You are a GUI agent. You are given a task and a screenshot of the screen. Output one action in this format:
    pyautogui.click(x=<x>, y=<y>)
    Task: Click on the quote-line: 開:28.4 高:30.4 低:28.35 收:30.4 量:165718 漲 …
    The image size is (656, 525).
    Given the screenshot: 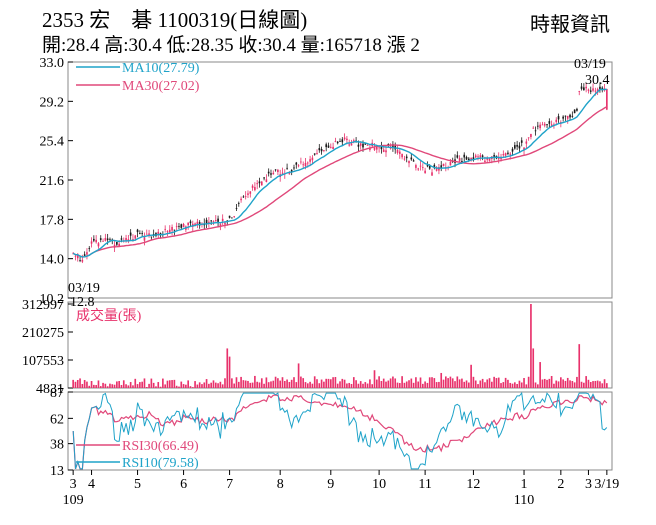 What is the action you would take?
    pyautogui.click(x=231, y=45)
    